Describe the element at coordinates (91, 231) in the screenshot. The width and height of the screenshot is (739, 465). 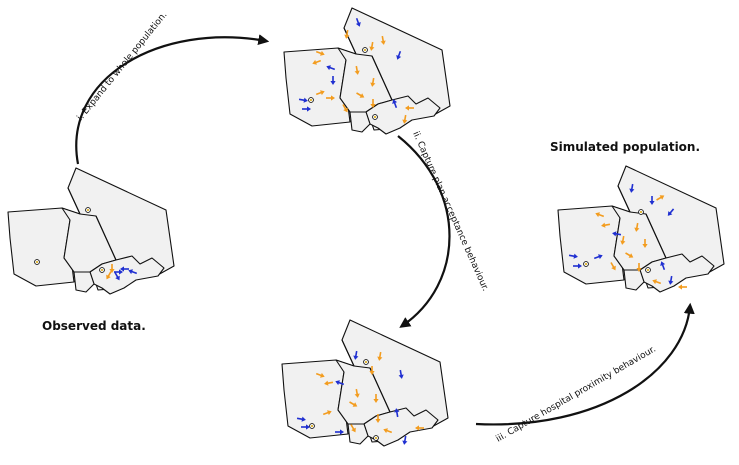
I see `observed-map` at that location.